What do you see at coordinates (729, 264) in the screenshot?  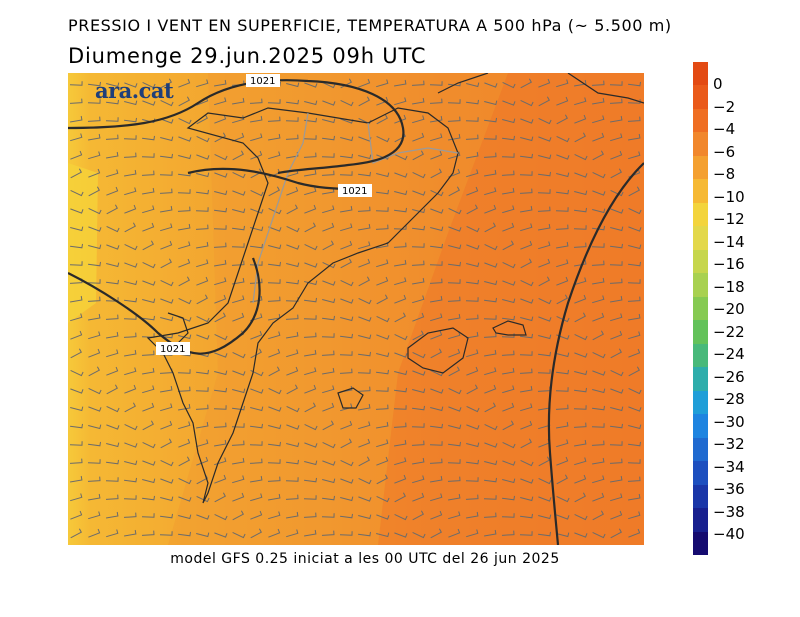 I see `colorbar-tick-label: −16` at bounding box center [729, 264].